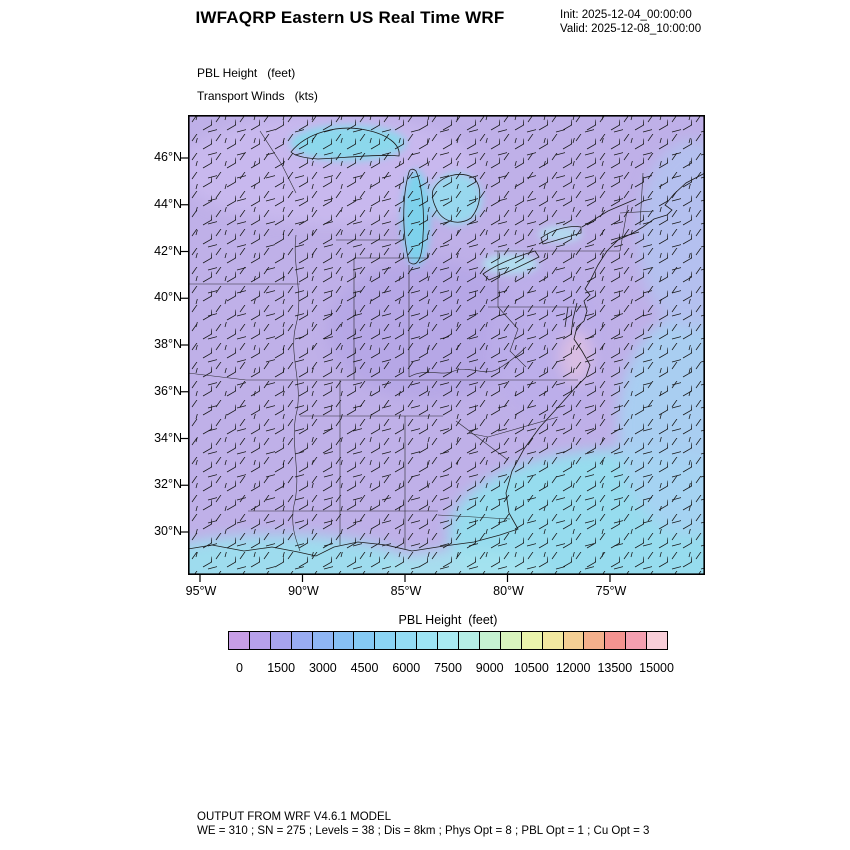  I want to click on lon-tick-label: 90°W, so click(303, 591).